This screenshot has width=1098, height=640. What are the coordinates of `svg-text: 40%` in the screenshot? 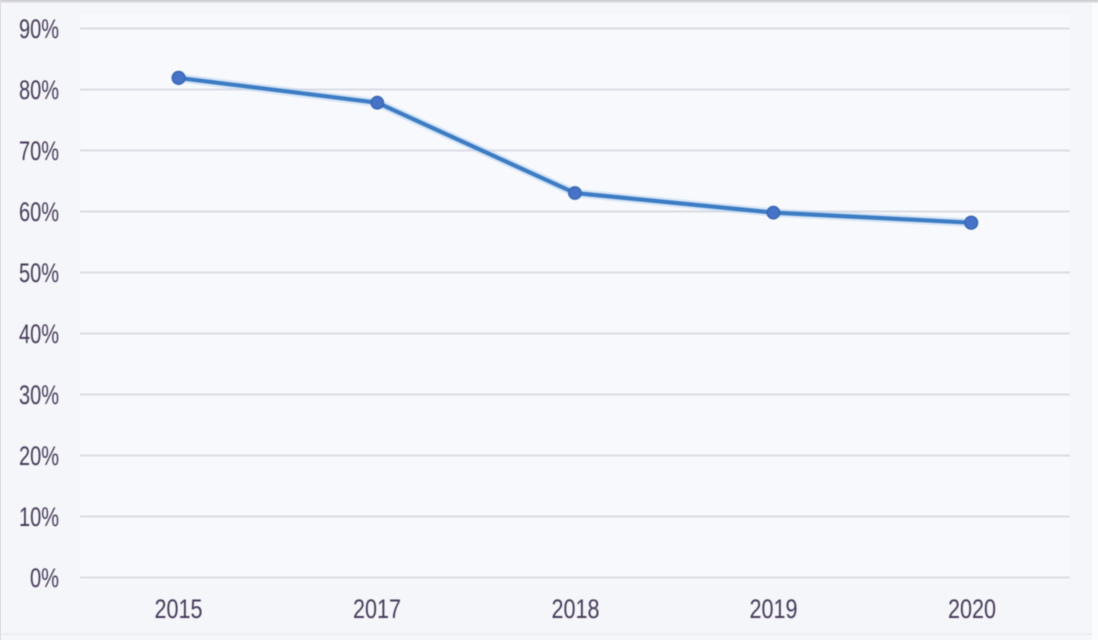 It's located at (39, 334).